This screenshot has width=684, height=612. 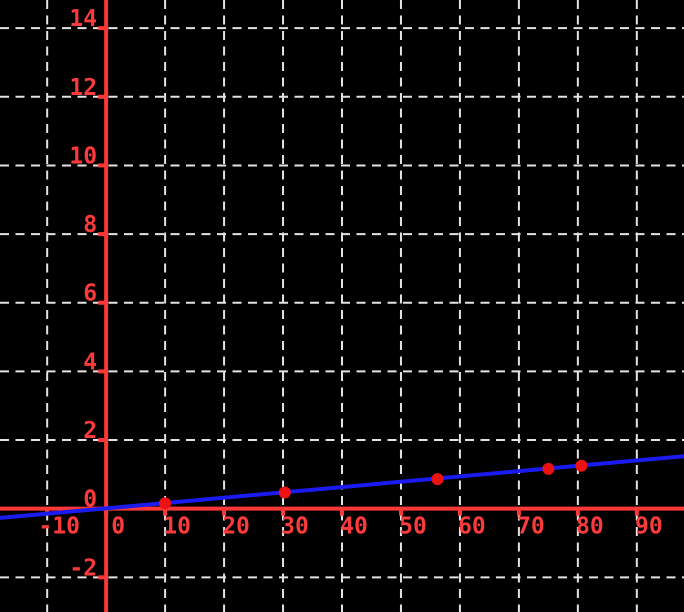 I want to click on y-tick-label: 2, so click(x=90, y=431).